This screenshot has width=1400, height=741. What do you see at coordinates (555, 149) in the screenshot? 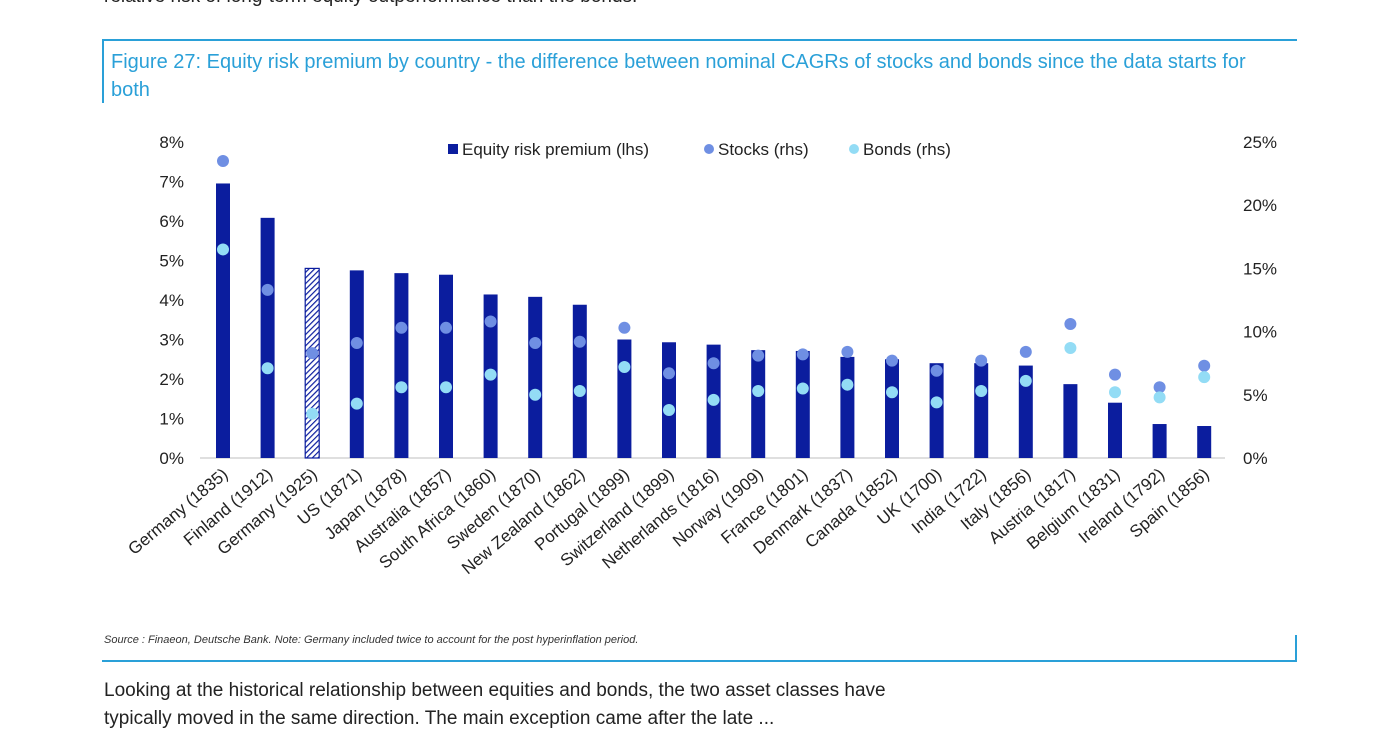
I see `legend-premium-label: Equity risk premium (lhs)` at bounding box center [555, 149].